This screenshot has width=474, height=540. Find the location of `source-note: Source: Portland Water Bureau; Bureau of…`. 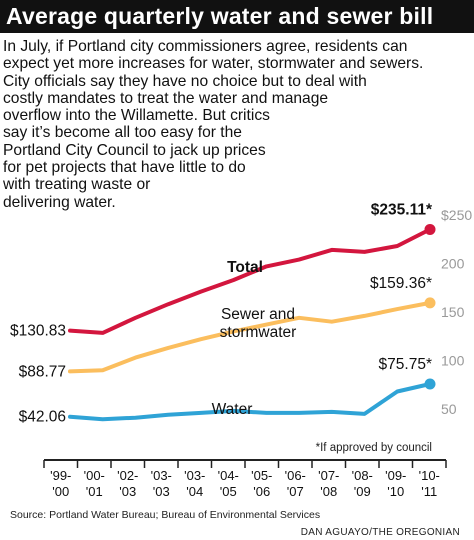

source-note: Source: Portland Water Bureau; Bureau of… is located at coordinates (165, 515).